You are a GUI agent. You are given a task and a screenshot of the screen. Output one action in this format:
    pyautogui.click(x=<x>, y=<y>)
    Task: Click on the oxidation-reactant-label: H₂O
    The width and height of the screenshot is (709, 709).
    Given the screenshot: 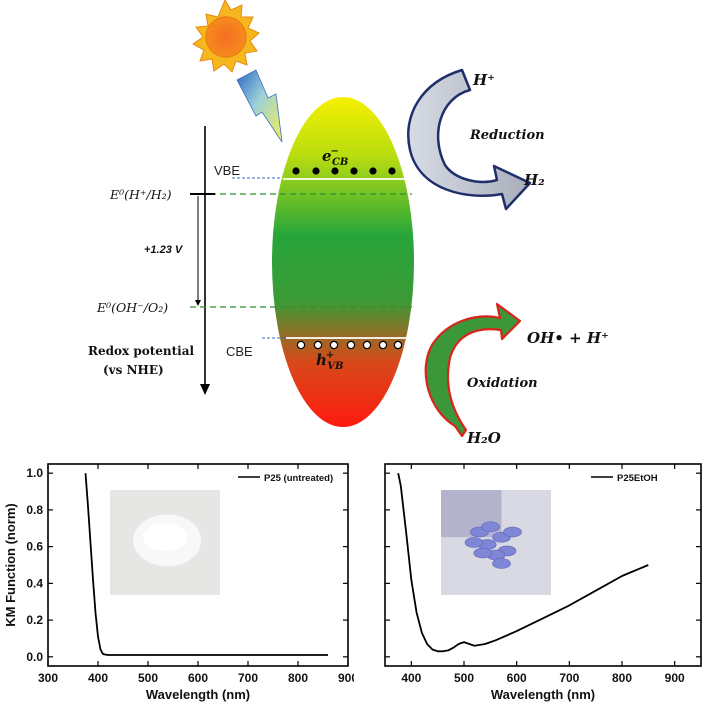 What is the action you would take?
    pyautogui.click(x=483, y=438)
    